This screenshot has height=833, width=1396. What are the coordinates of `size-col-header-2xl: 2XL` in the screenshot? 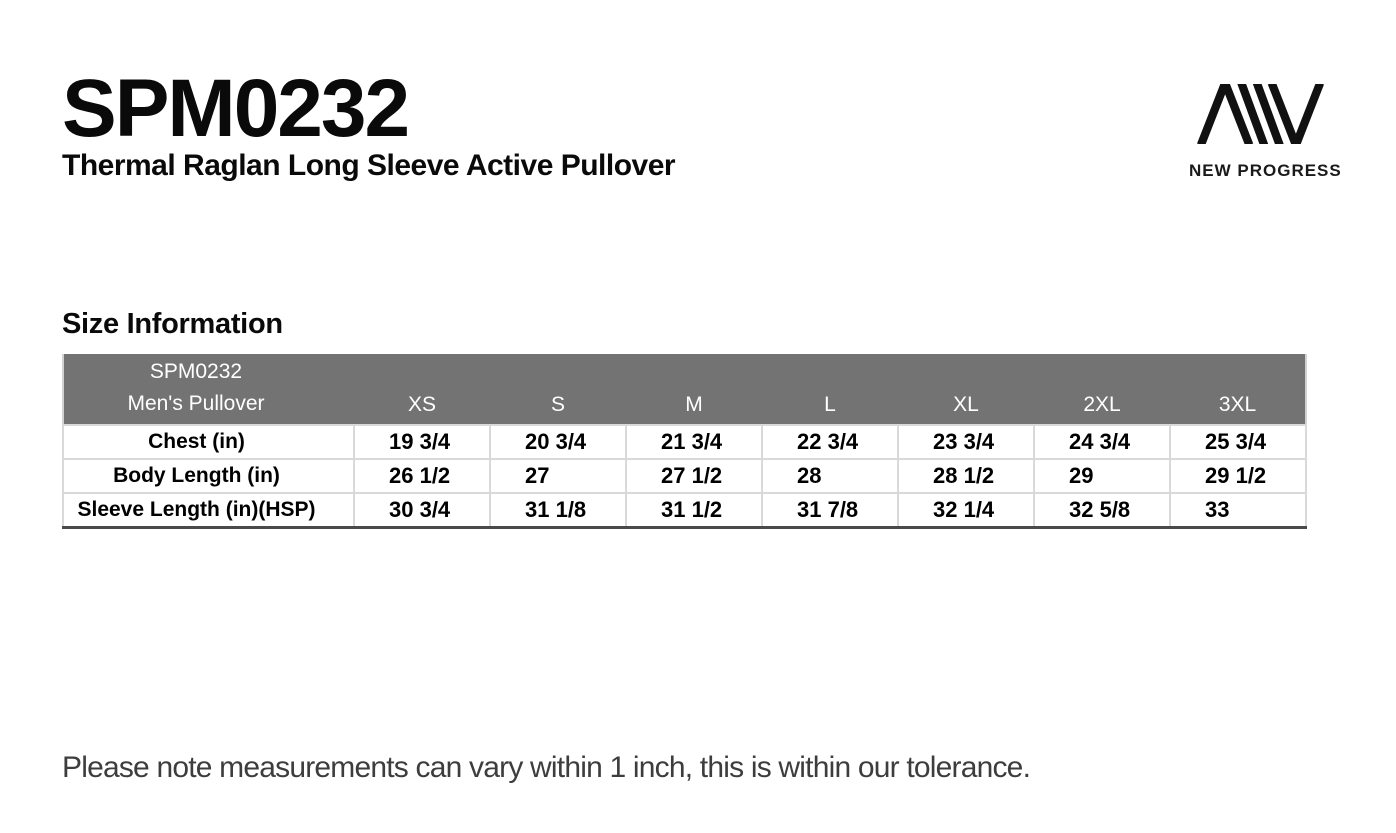 It's located at (1102, 389).